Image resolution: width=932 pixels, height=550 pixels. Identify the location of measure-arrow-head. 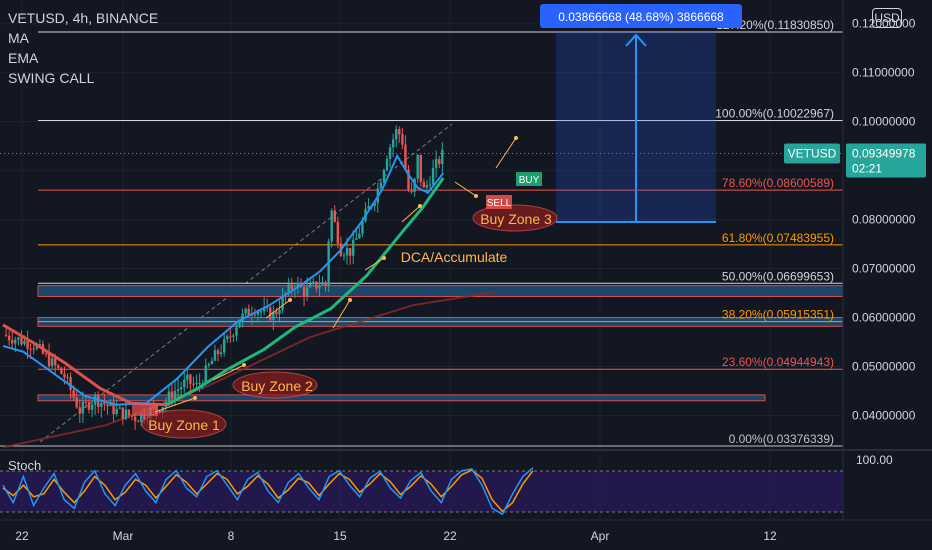
(636, 40).